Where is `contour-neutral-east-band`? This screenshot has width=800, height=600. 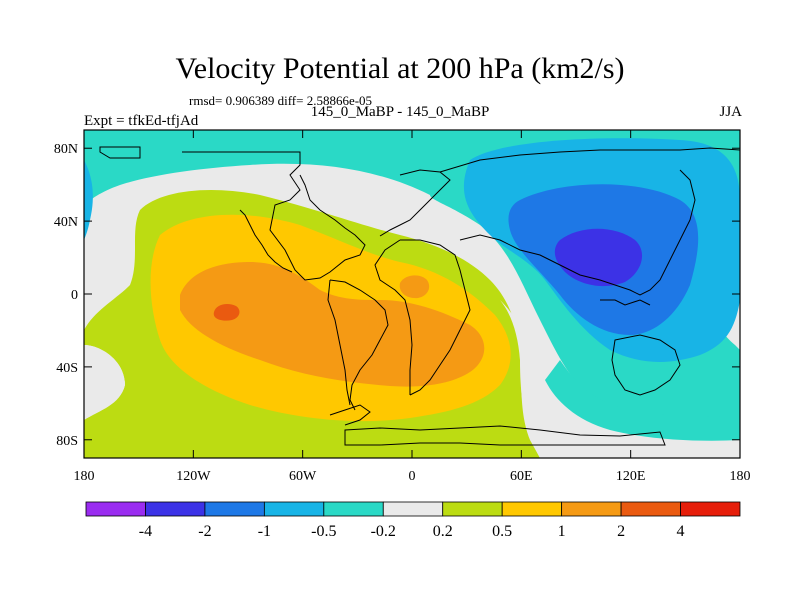 contour-neutral-east-band is located at coordinates (620, 379).